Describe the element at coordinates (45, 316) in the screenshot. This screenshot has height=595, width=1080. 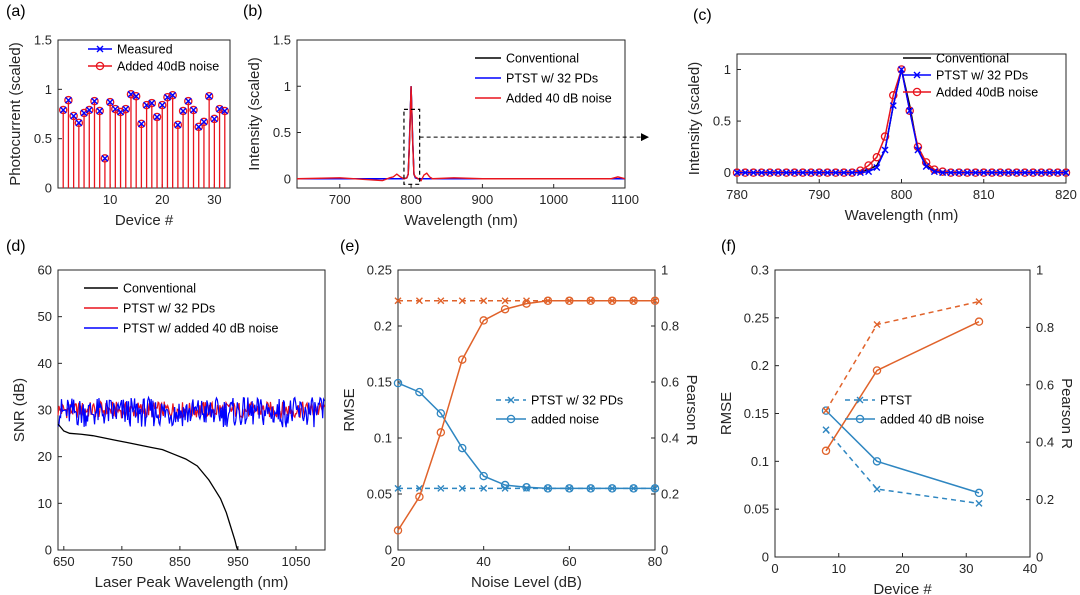
I see `y-tick-label: 50` at that location.